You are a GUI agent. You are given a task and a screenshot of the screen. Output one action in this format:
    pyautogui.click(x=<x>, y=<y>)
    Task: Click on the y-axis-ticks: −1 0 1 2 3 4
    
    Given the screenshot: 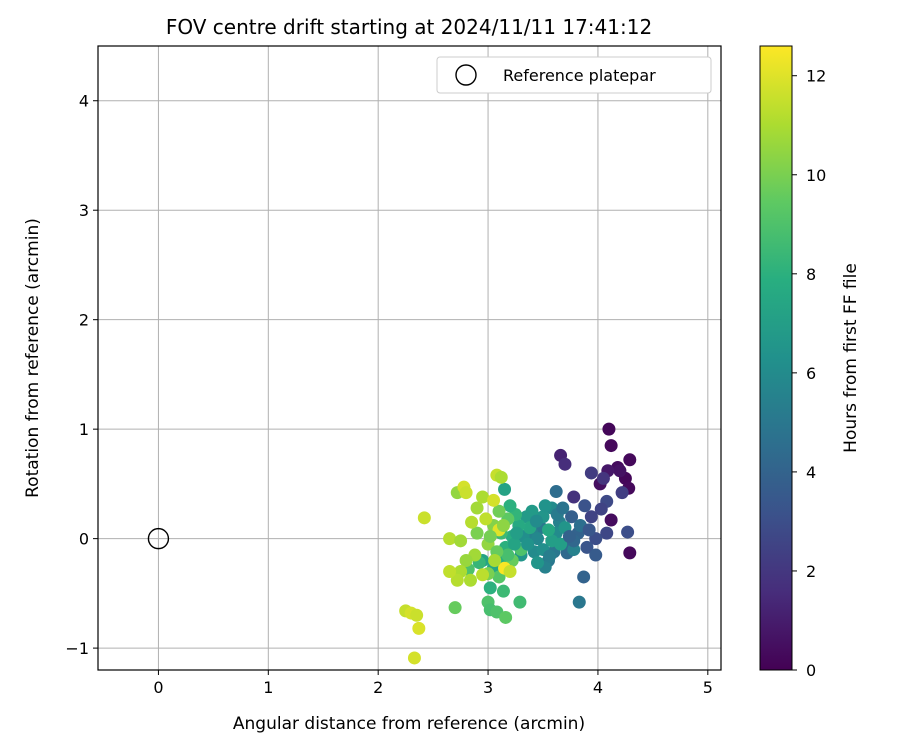 What is the action you would take?
    pyautogui.click(x=81, y=375)
    